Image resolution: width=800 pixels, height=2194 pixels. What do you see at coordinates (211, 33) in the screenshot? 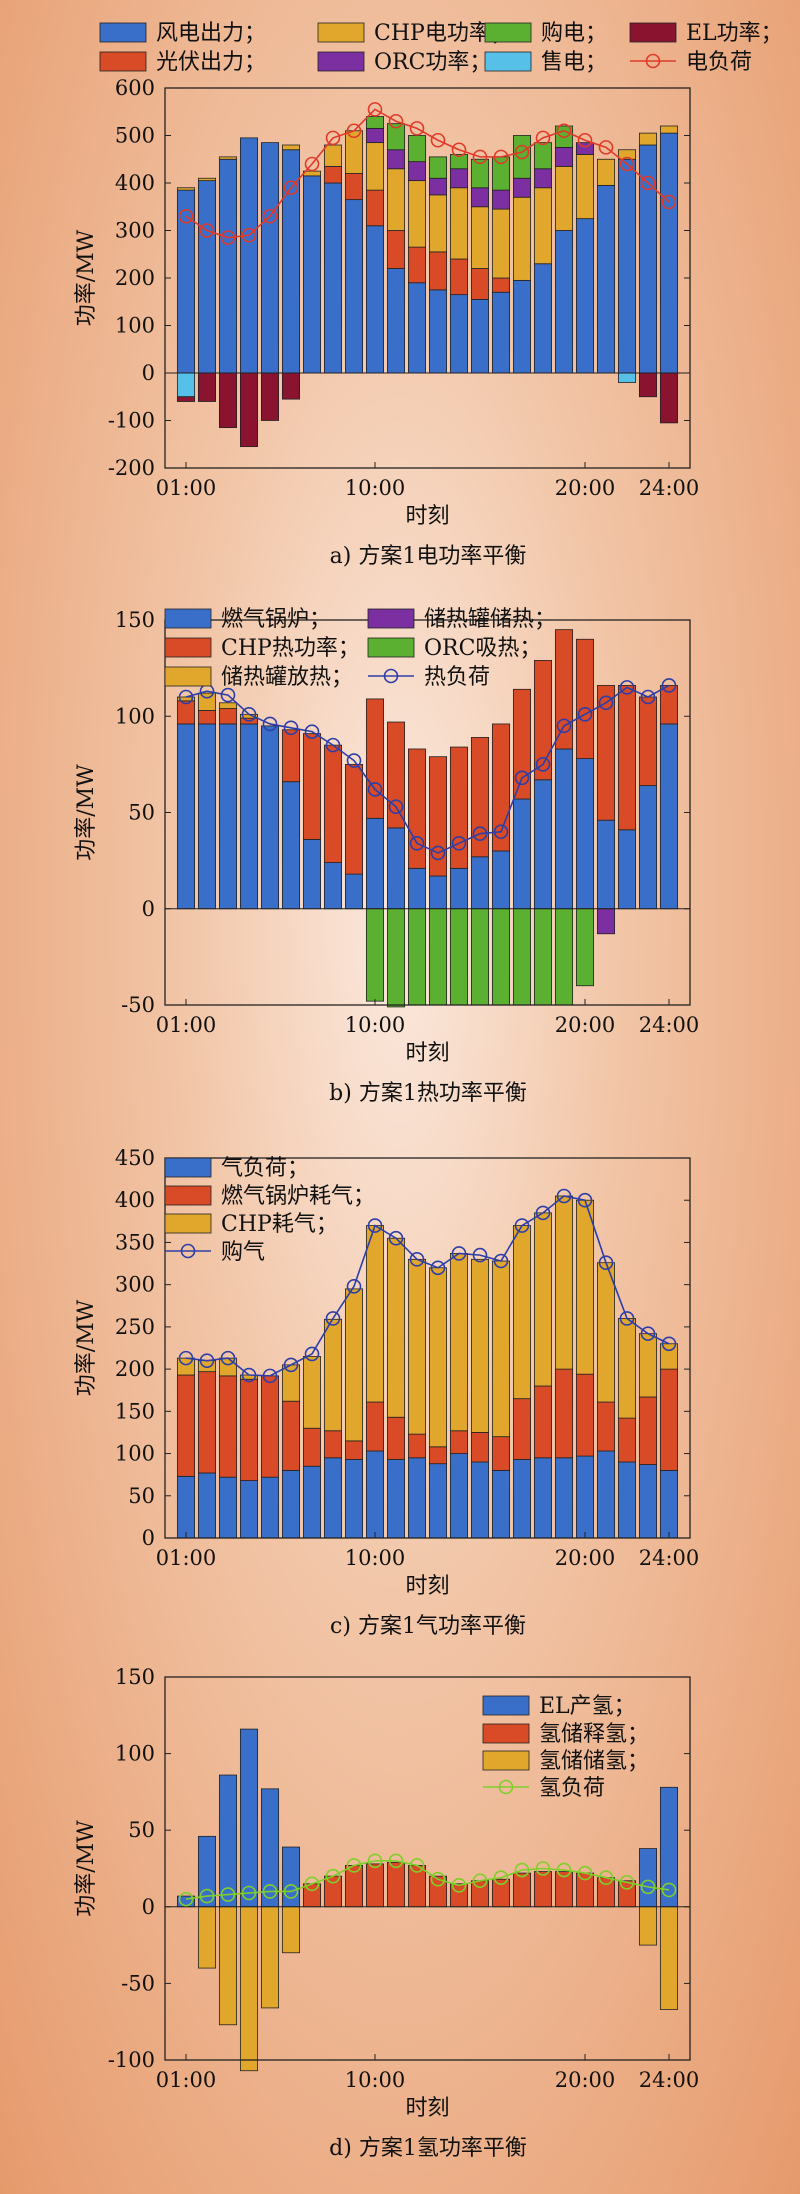
I see `legend-label-0: 风电出力；` at bounding box center [211, 33].